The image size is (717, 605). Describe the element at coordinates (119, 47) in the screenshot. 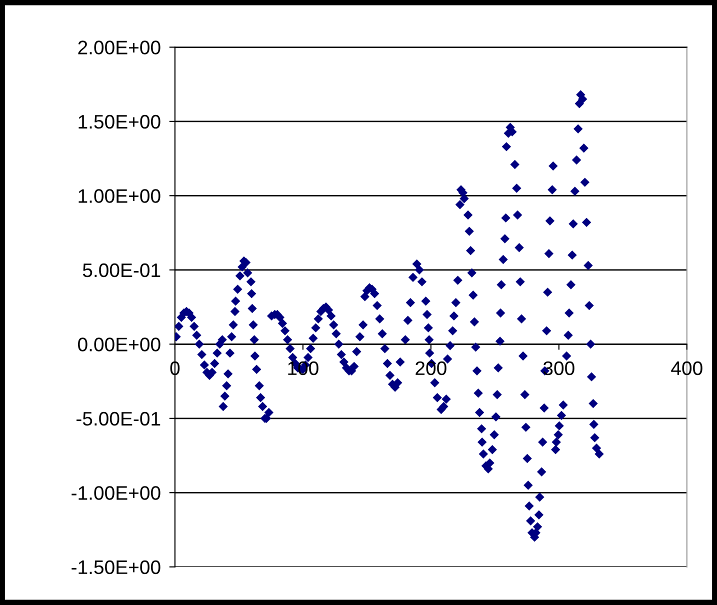

I see `y-tick-label: 2.00E+00` at that location.